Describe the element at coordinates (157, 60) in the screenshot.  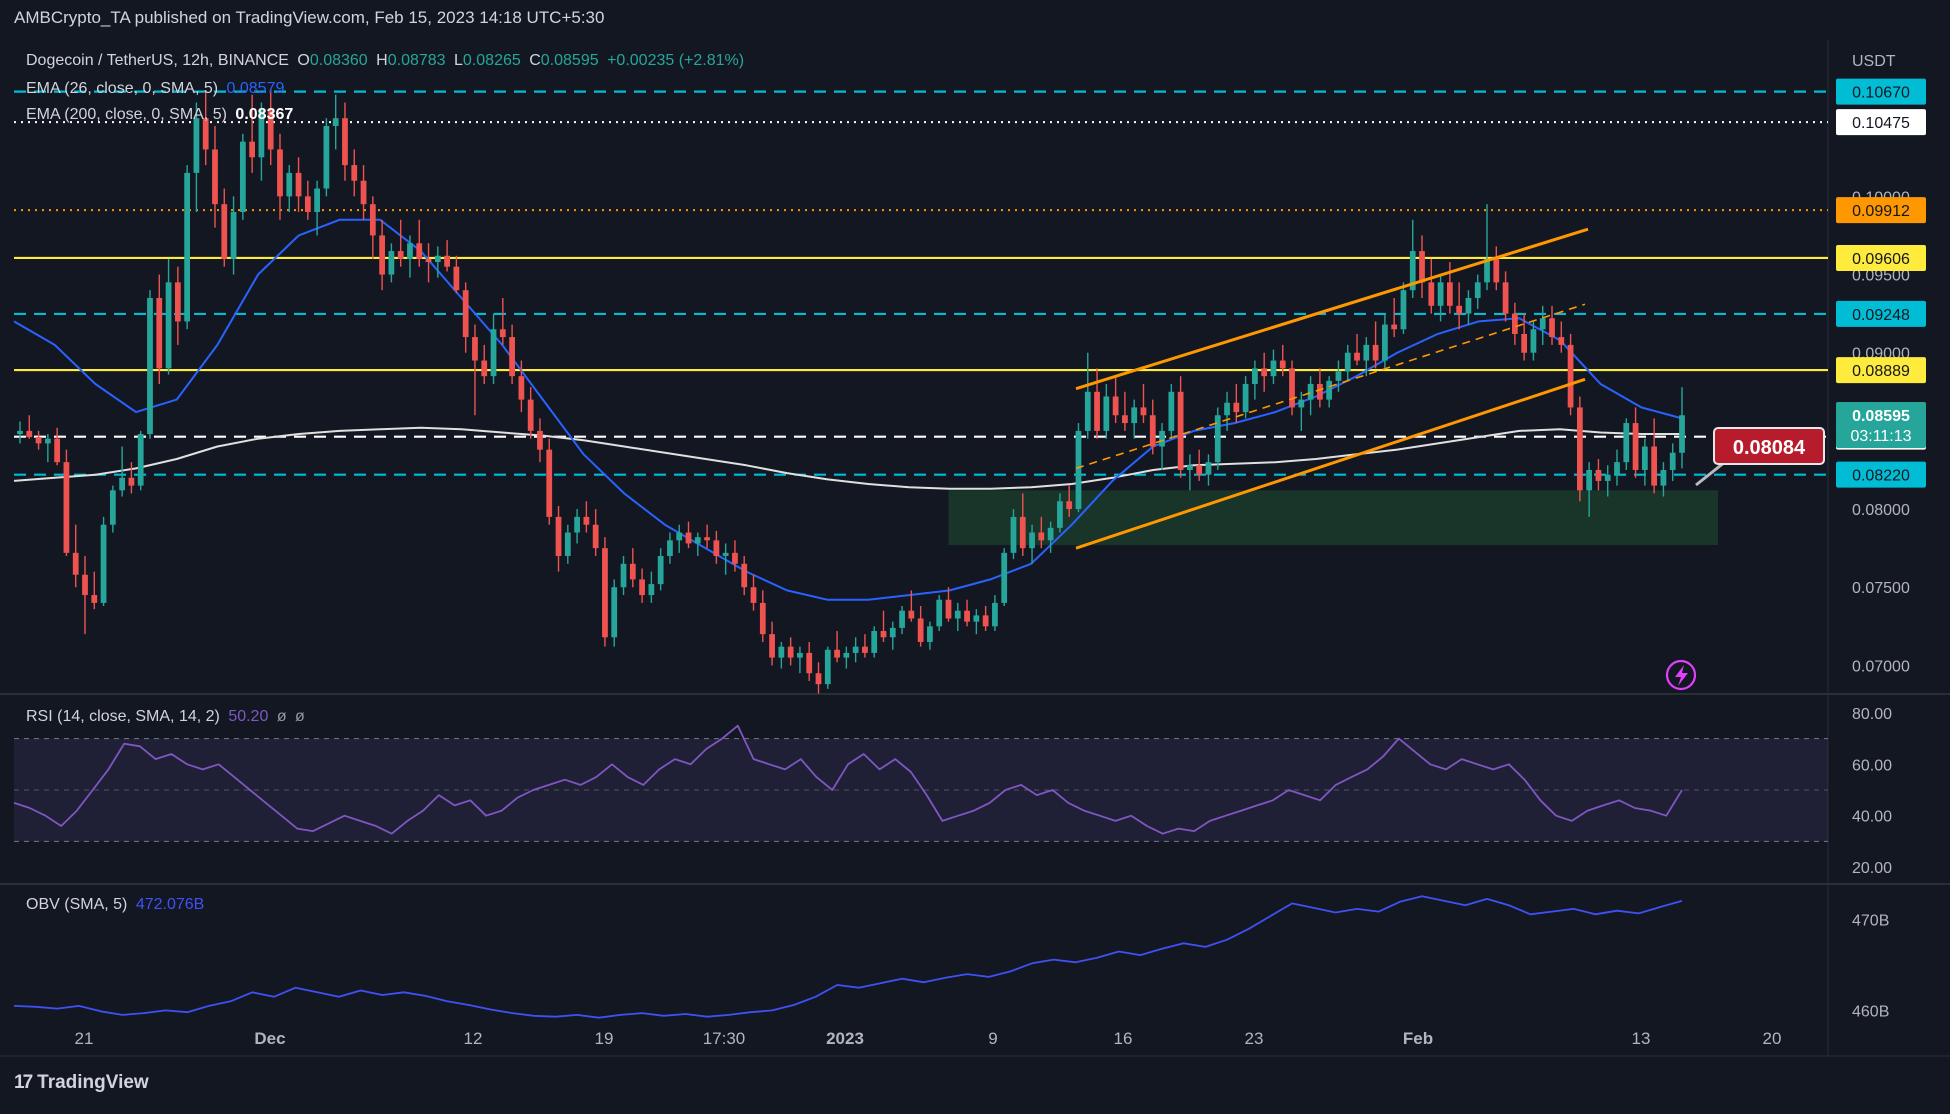
I see `legend-symbol: Dogecoin / TetherUS, 12h, BINANCE` at that location.